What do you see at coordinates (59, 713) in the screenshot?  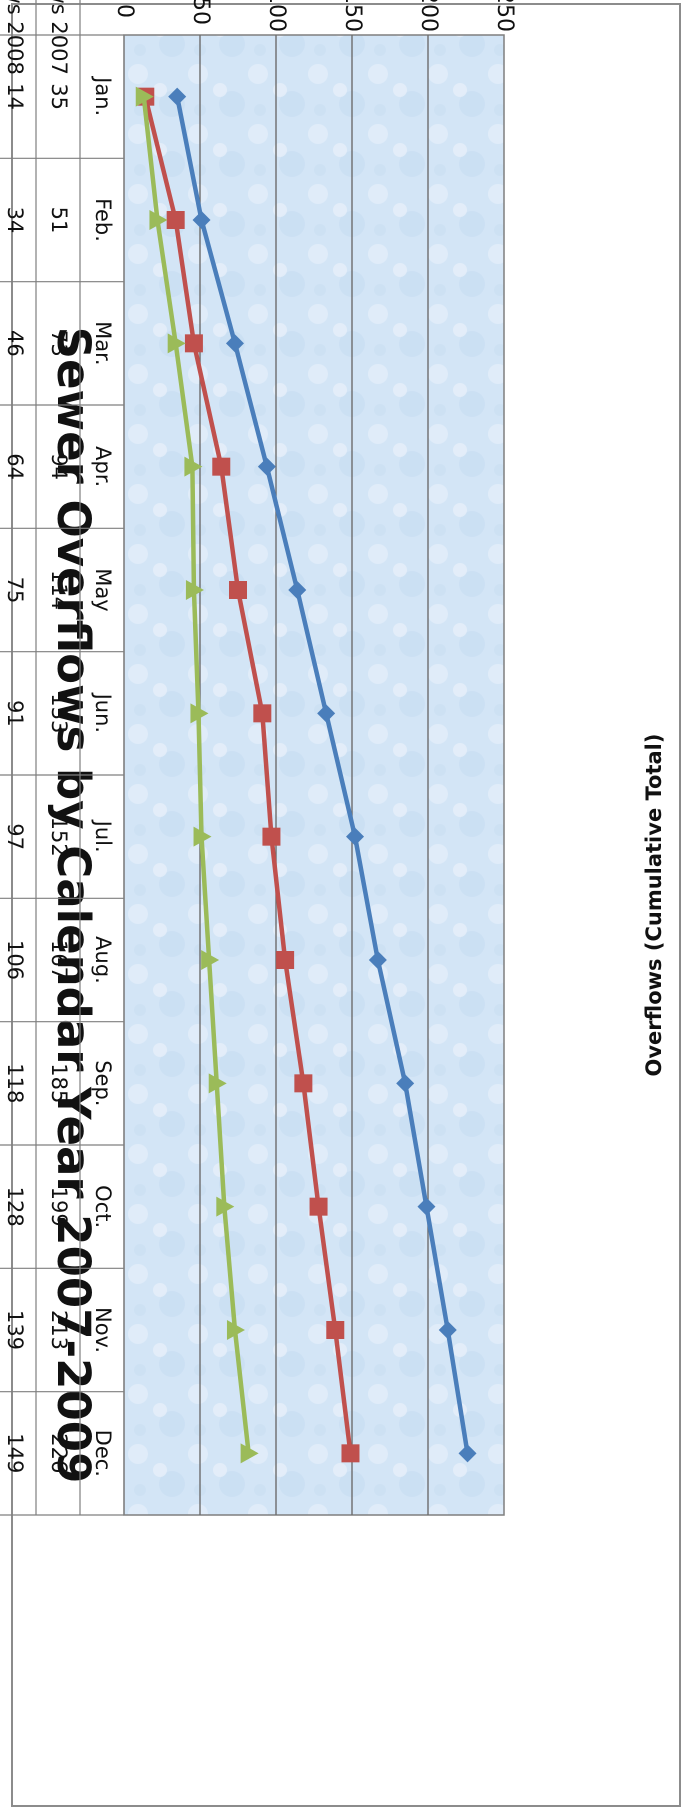 I see `data-table-cell: 133` at bounding box center [59, 713].